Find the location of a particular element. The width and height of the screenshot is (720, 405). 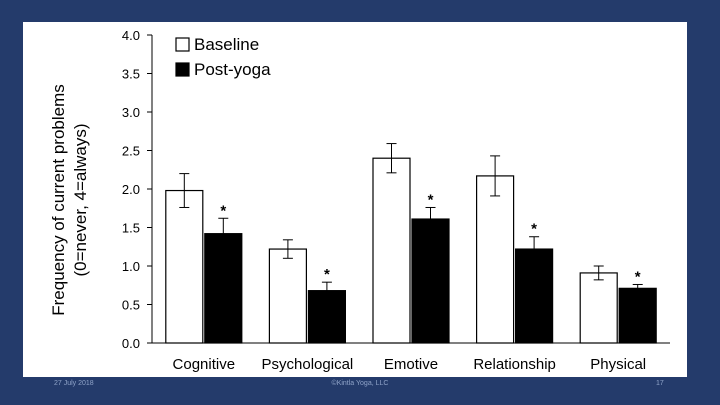

y-tick-label: 0.5 is located at coordinates (131, 305).